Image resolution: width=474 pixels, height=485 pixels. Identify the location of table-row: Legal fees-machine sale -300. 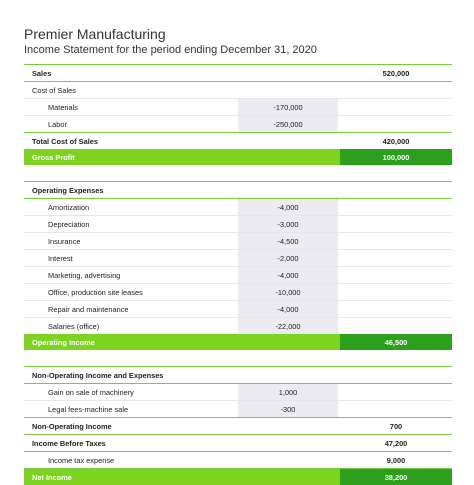
(238, 409).